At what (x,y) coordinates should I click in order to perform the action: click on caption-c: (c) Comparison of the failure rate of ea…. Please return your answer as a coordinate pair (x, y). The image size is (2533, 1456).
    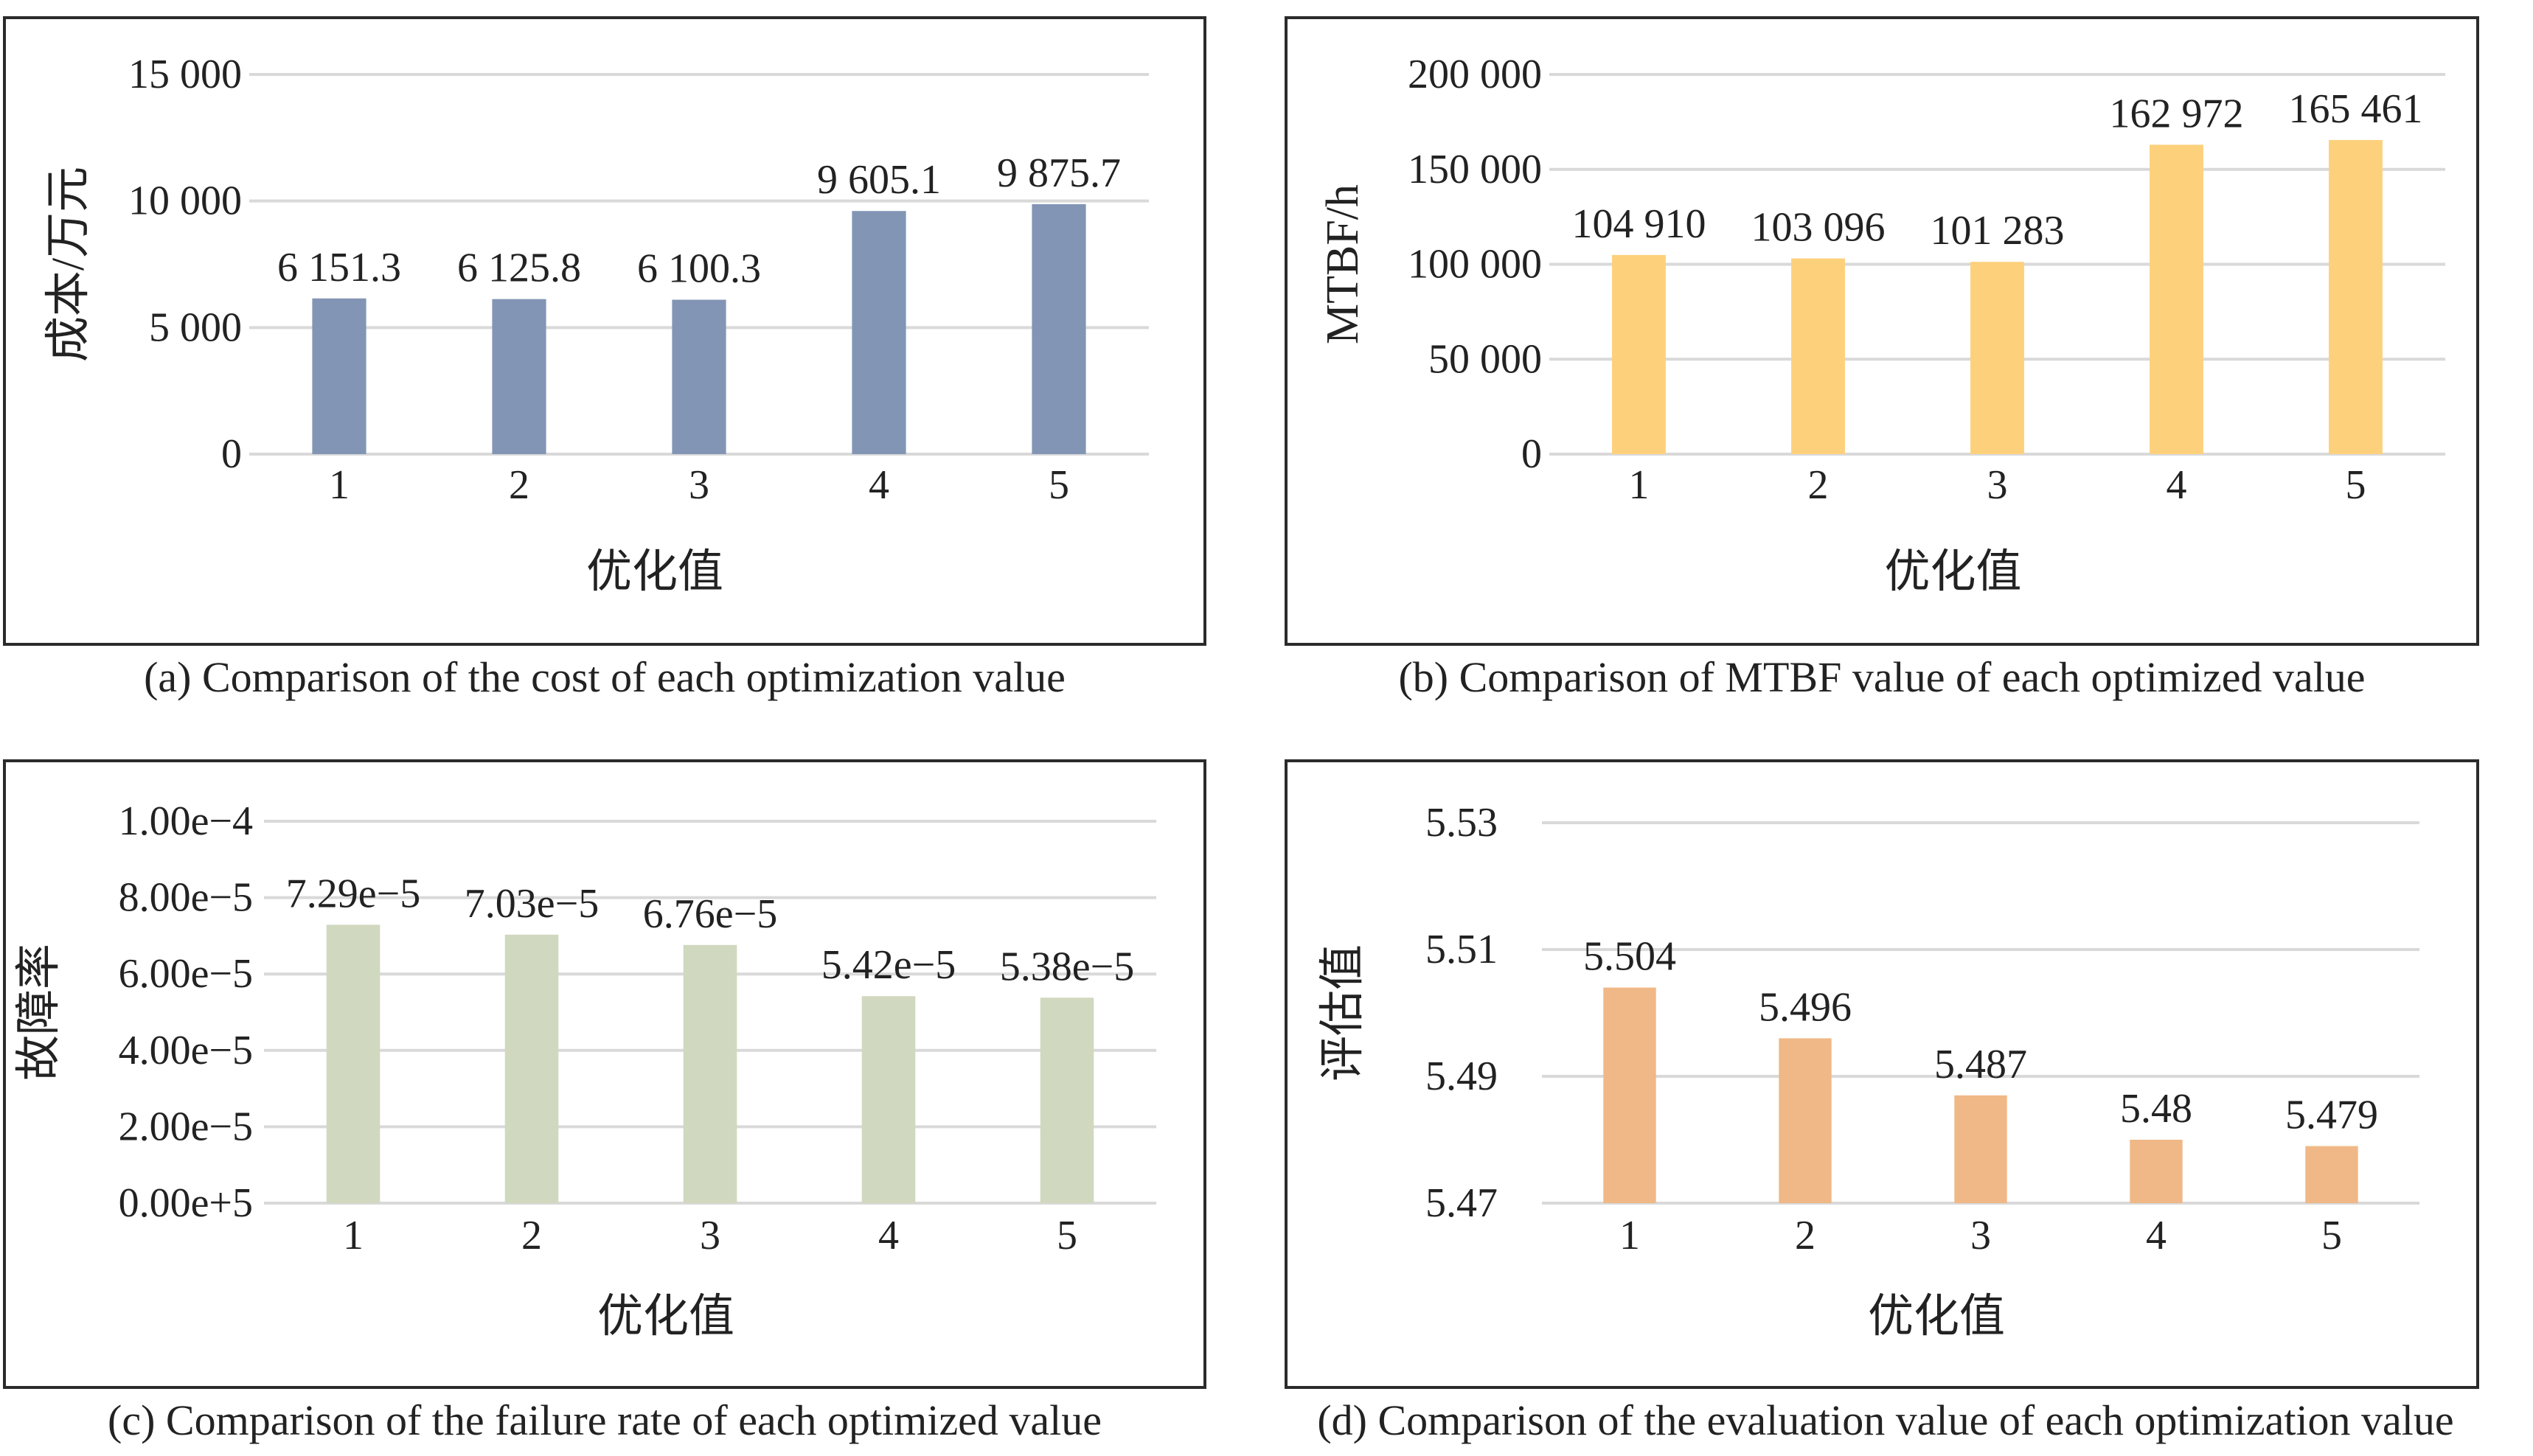
    Looking at the image, I should click on (605, 1420).